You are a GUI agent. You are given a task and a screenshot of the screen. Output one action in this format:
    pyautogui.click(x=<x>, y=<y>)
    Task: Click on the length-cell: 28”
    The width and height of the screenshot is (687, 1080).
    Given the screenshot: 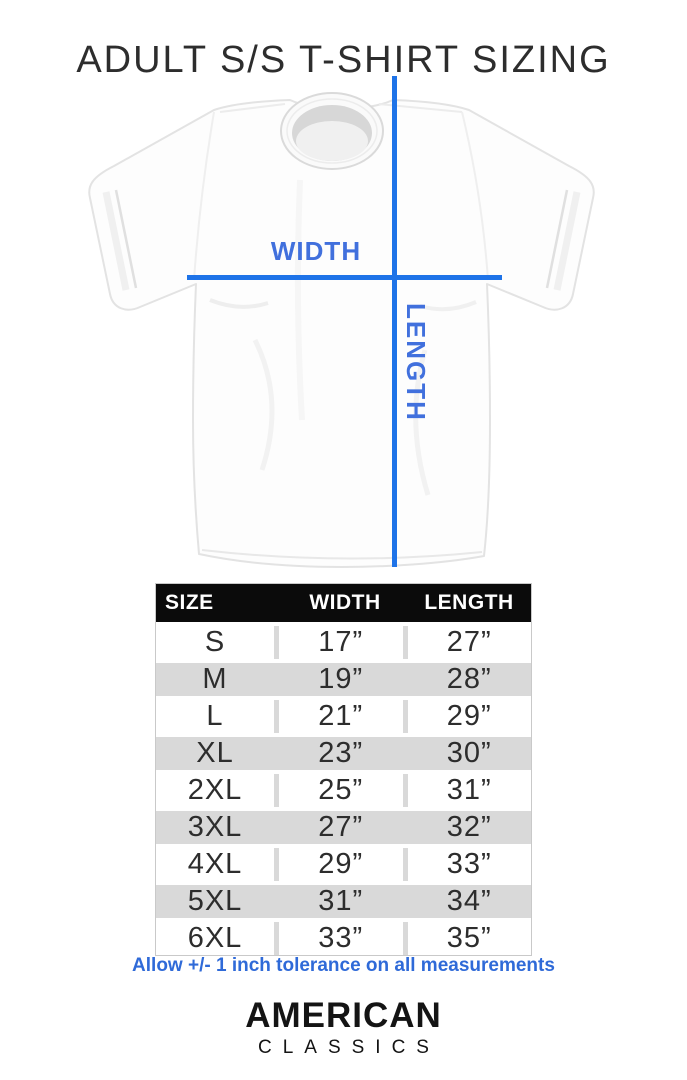 What is the action you would take?
    pyautogui.click(x=467, y=679)
    